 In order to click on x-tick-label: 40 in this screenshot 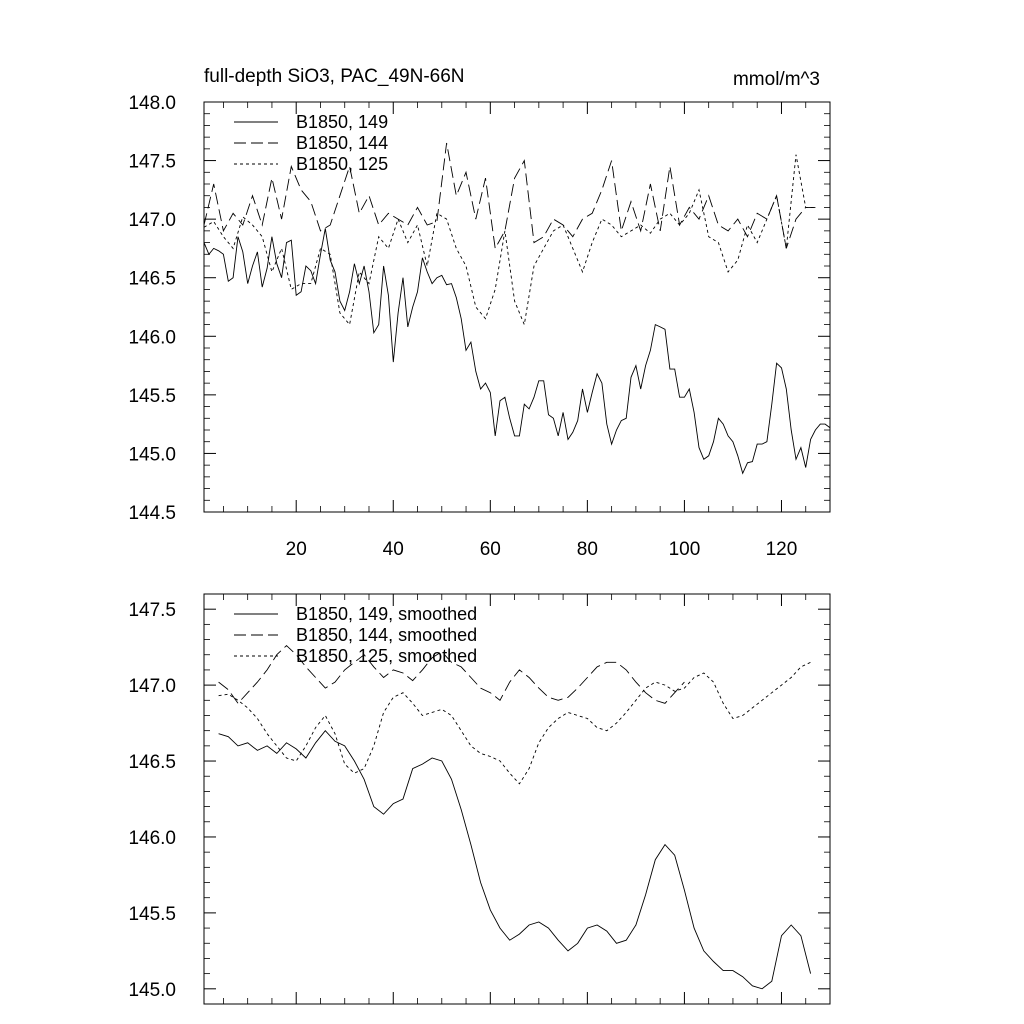, I will do `click(393, 549)`.